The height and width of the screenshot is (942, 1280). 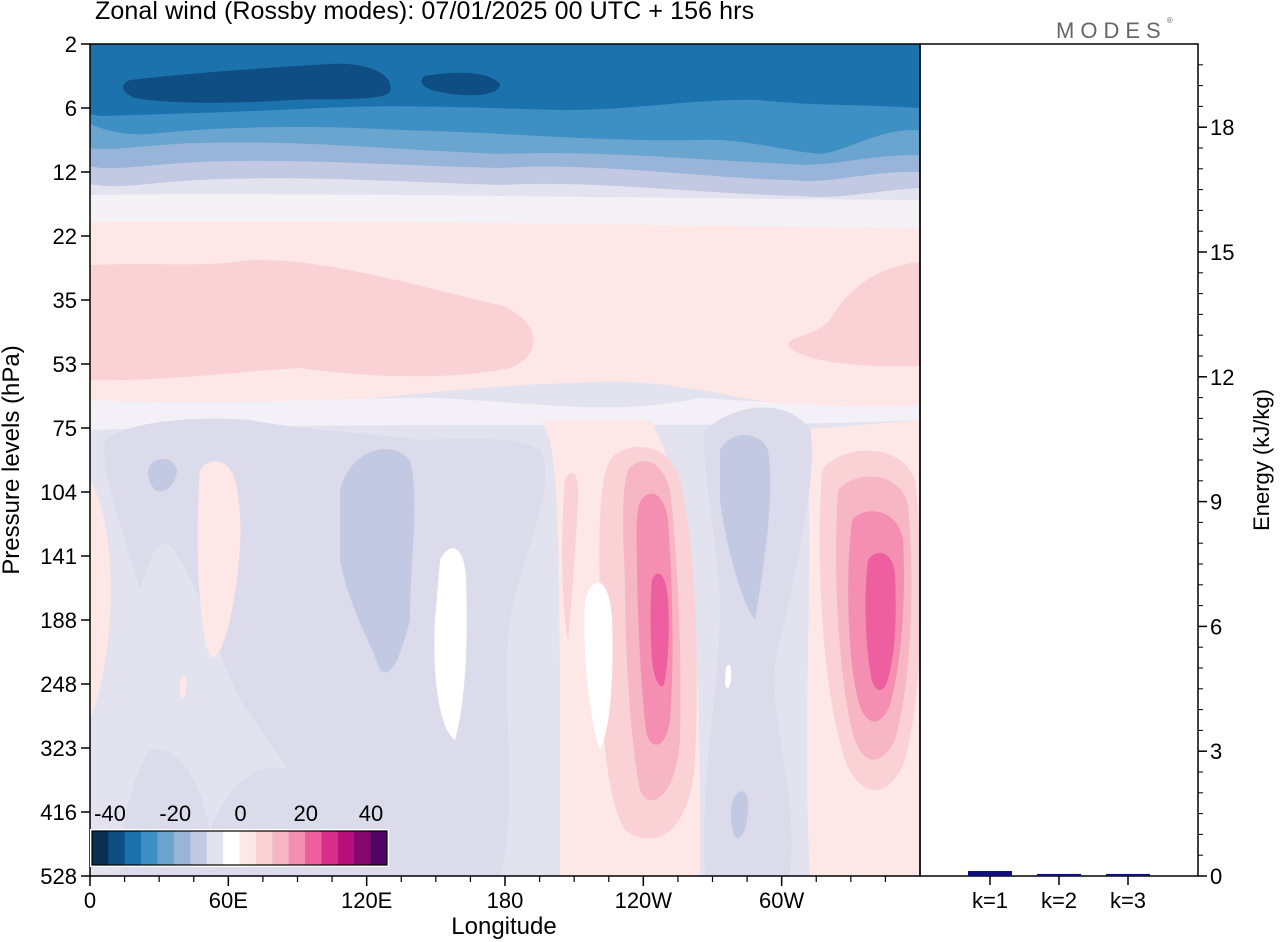 What do you see at coordinates (371, 813) in the screenshot?
I see `colorbar-tick-label: 40` at bounding box center [371, 813].